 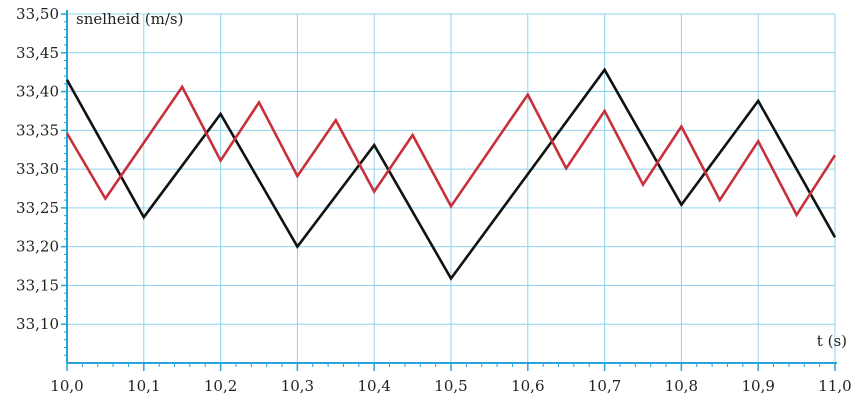 I want to click on x-tick-label: 10,6, so click(x=527, y=385).